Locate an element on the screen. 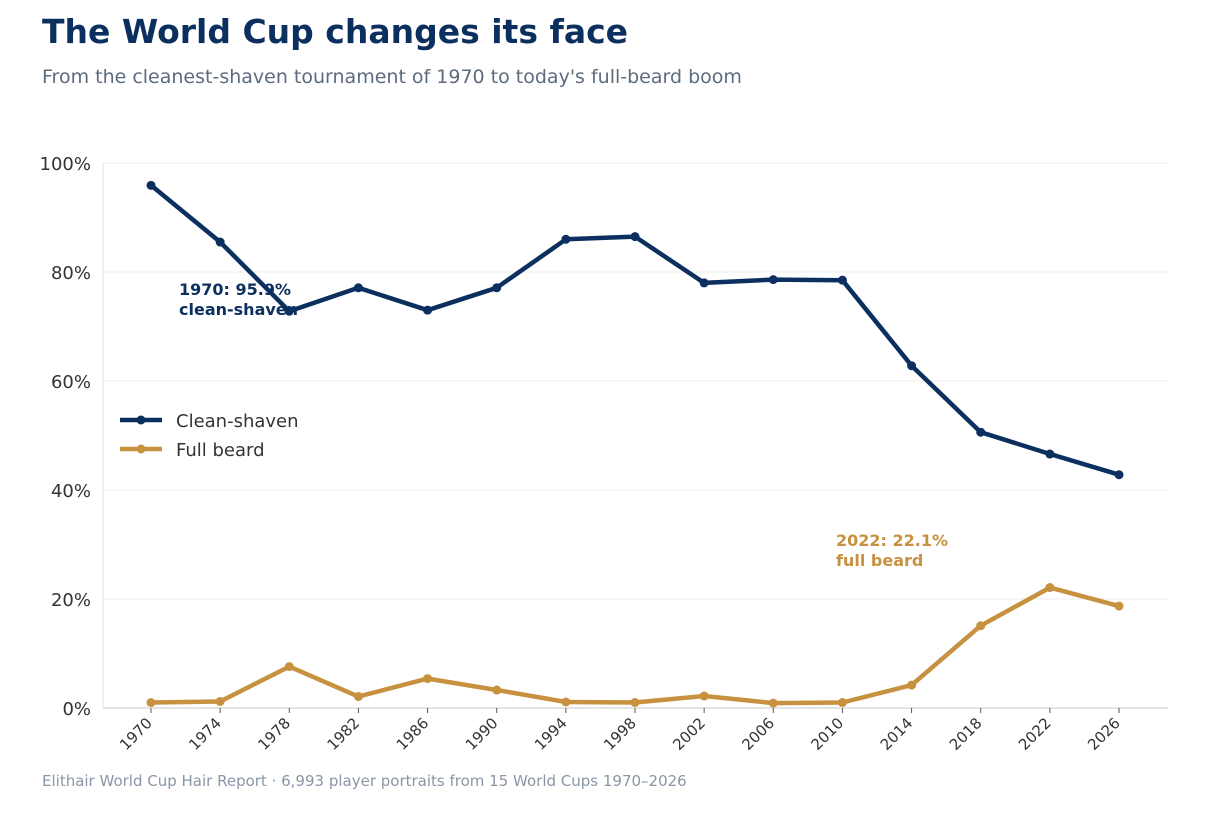  chart-title: The World Cup changes its face is located at coordinates (335, 31).